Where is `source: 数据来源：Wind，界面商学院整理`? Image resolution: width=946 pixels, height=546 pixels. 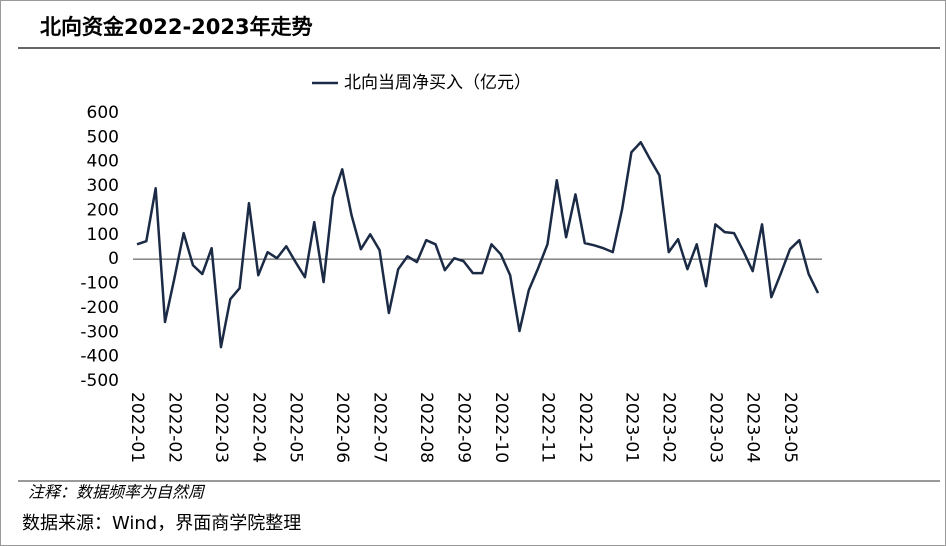
source: 数据来源：Wind，界面商学院整理 is located at coordinates (161, 523).